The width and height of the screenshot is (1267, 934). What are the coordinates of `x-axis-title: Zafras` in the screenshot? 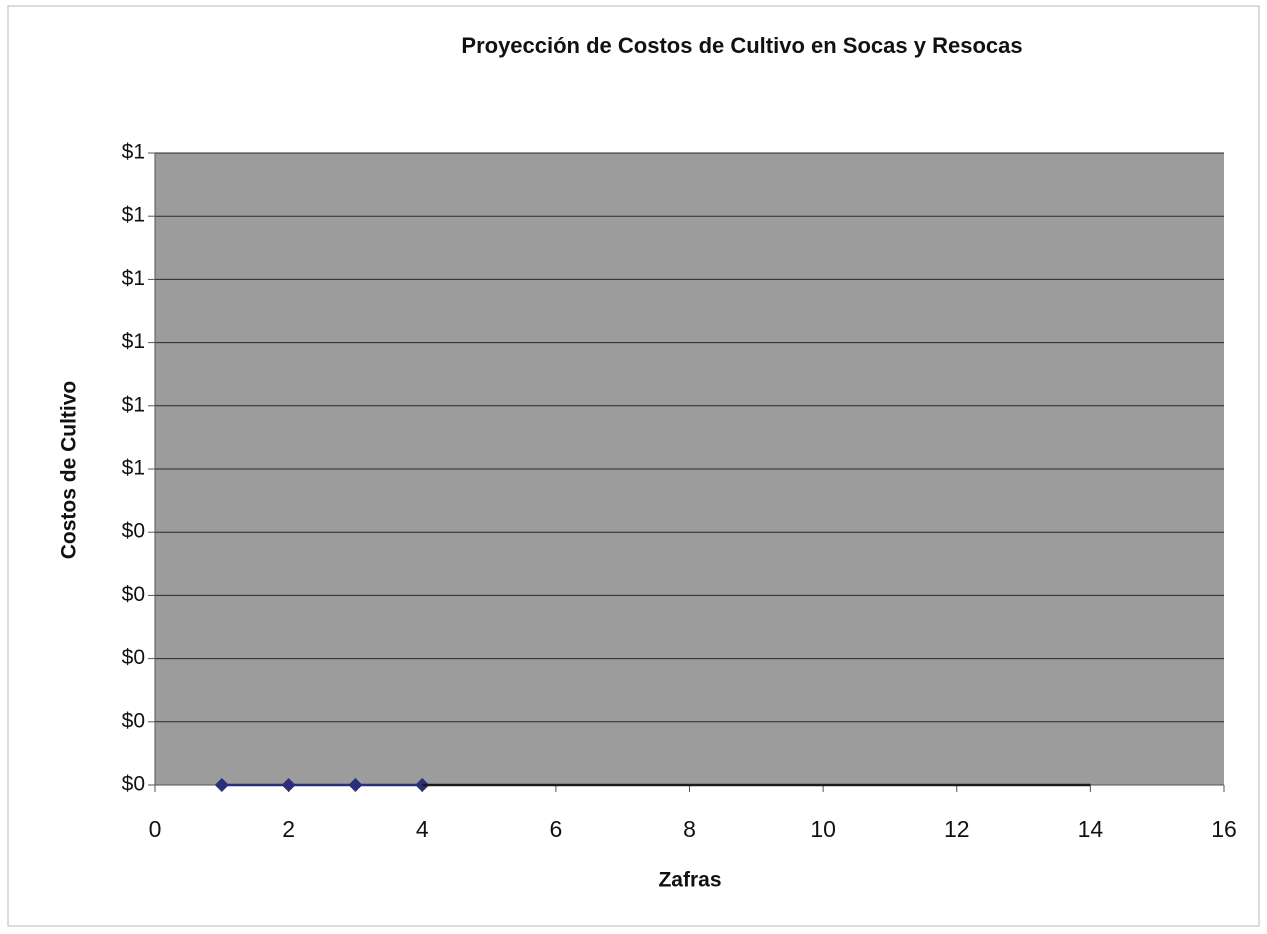 It's located at (689, 880).